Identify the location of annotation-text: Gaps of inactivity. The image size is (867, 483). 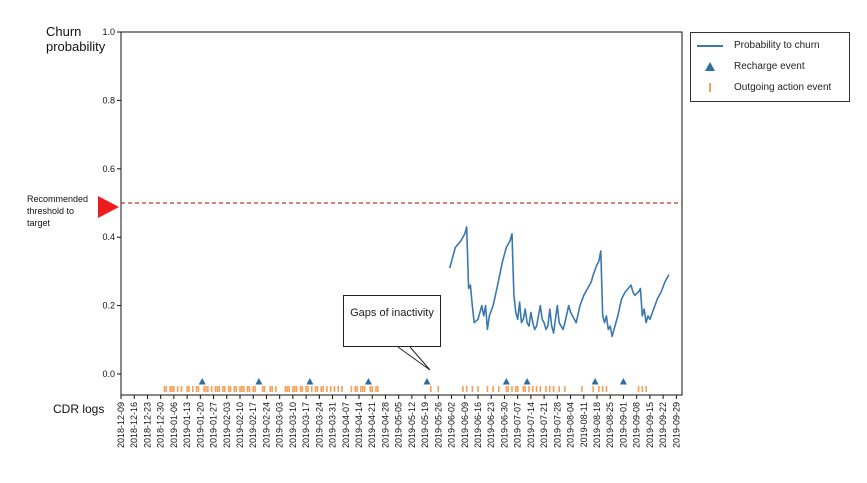
(392, 313).